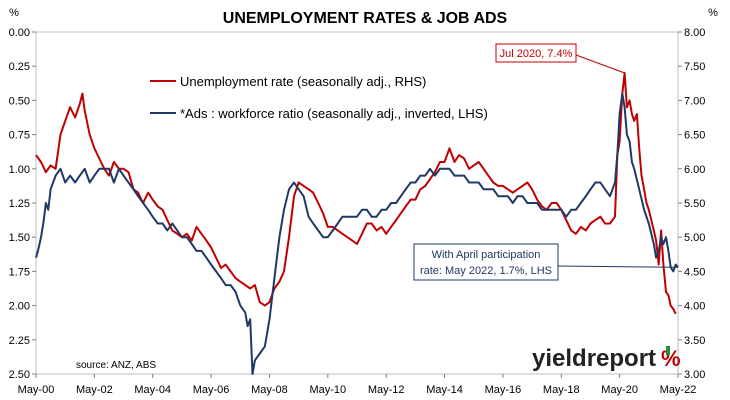 The image size is (730, 400). Describe the element at coordinates (694, 375) in the screenshot. I see `right-tick-label: 3.00` at that location.